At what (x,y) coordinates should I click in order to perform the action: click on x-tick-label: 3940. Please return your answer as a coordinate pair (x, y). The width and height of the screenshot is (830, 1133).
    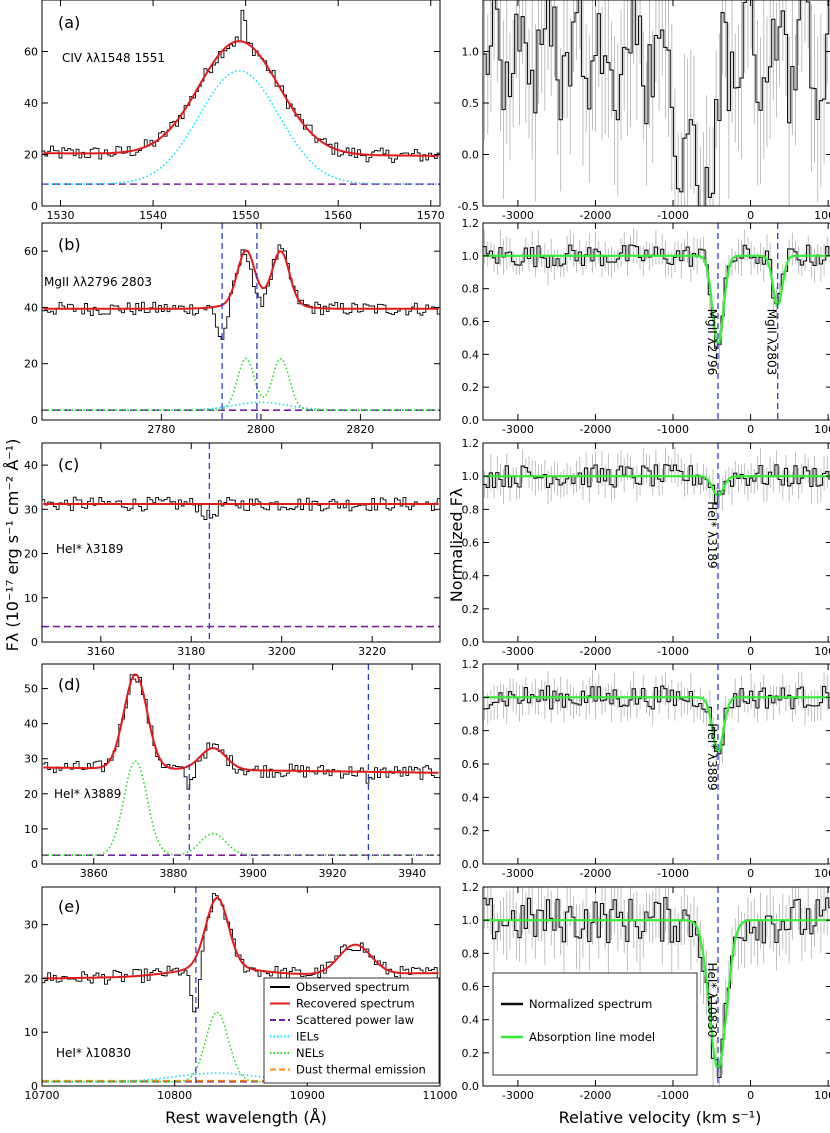
    Looking at the image, I should click on (412, 873).